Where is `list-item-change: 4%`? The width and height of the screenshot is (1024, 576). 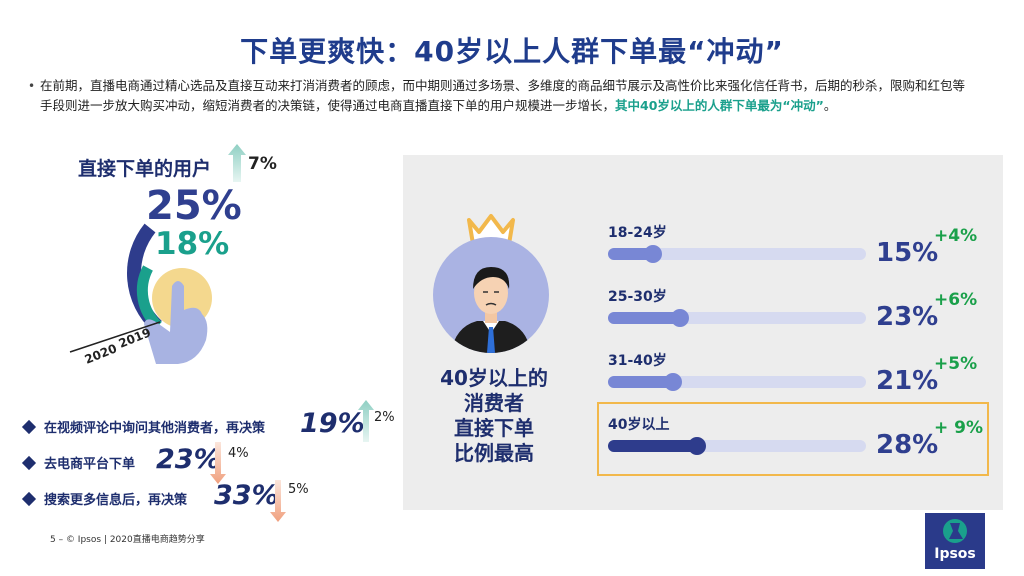
list-item-change: 4% is located at coordinates (238, 453).